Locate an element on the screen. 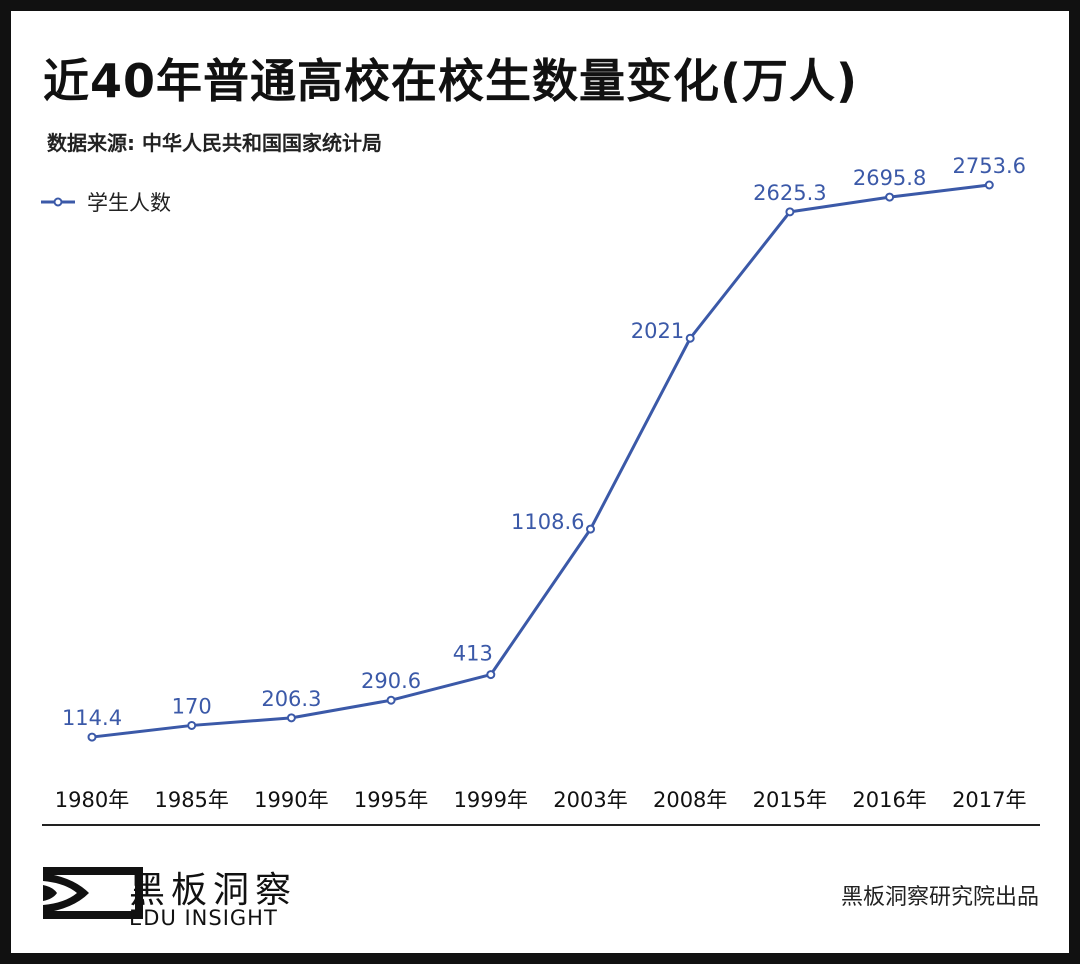 This screenshot has height=964, width=1080. data-label: 290.6 is located at coordinates (391, 681).